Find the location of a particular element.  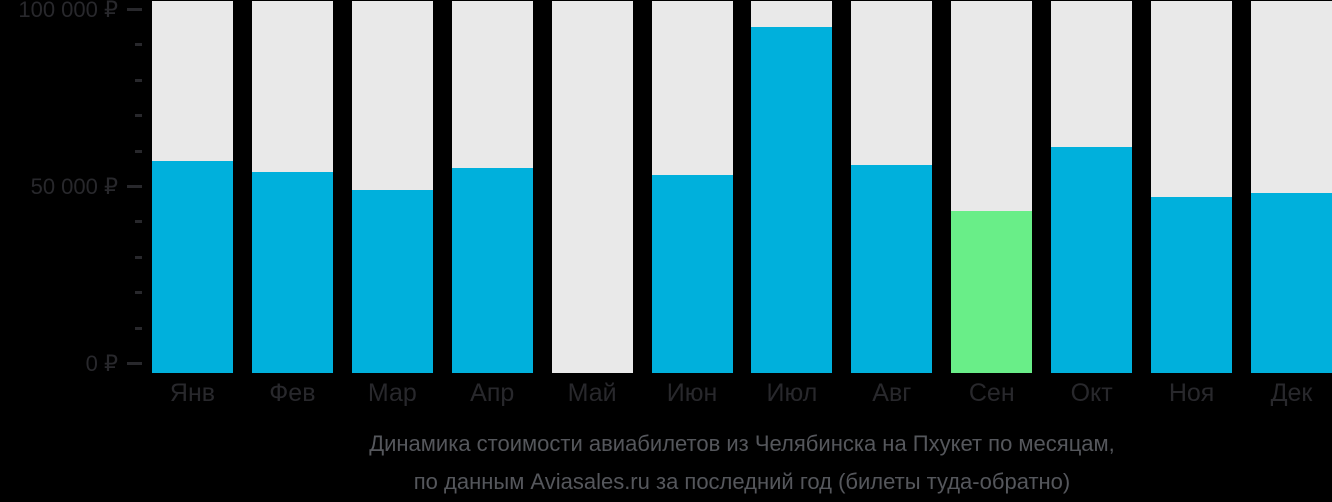

x-axis-label-apr: Апр is located at coordinates (492, 393).